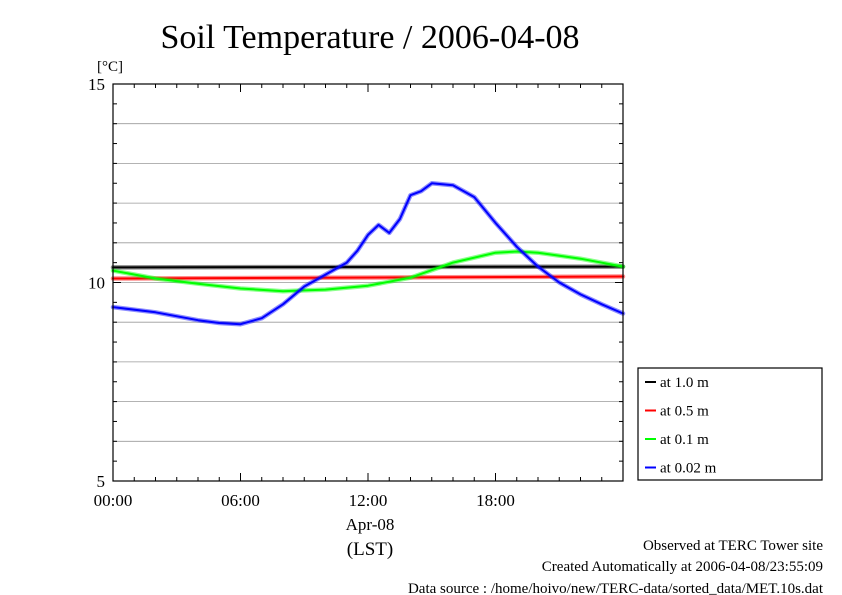  I want to click on legend-label: at 1.0 m, so click(684, 383).